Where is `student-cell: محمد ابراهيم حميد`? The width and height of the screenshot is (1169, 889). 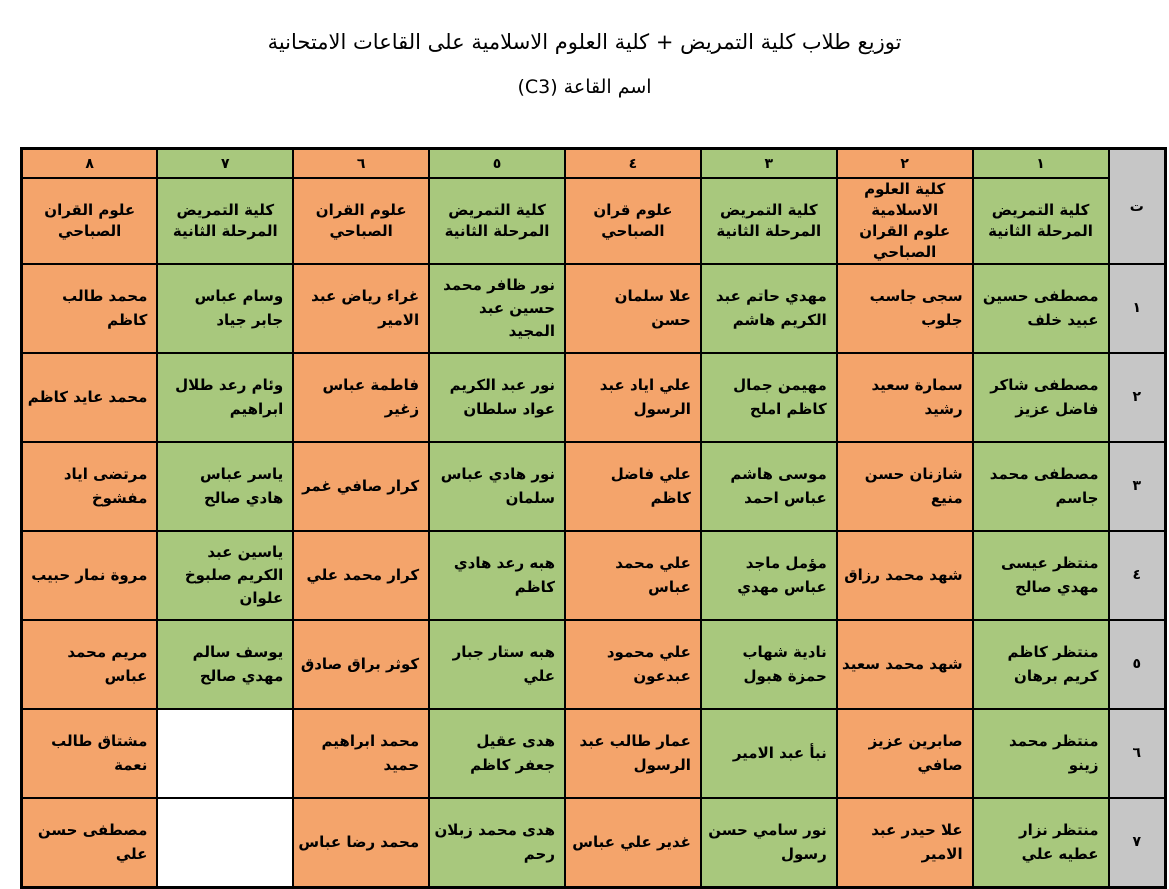 student-cell: محمد ابراهيم حميد is located at coordinates (361, 753).